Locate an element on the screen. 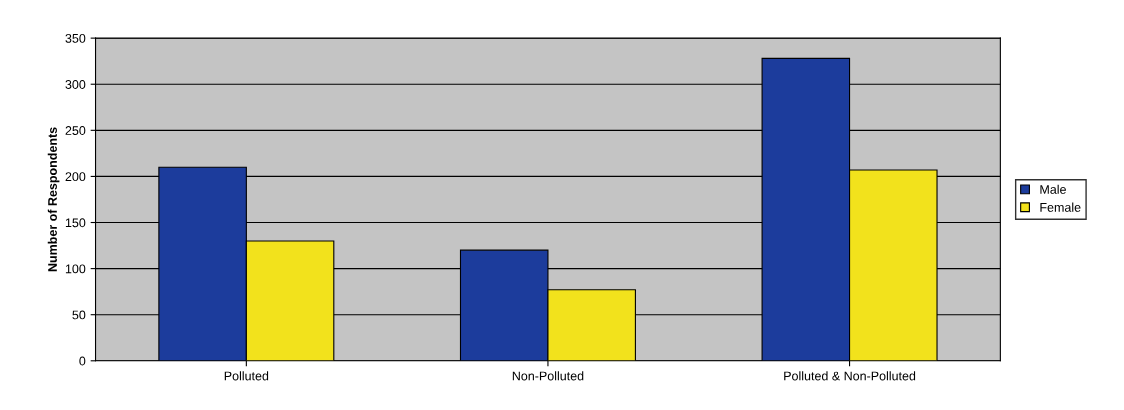 This screenshot has height=410, width=1124. y-tick-label: 300 is located at coordinates (75, 84).